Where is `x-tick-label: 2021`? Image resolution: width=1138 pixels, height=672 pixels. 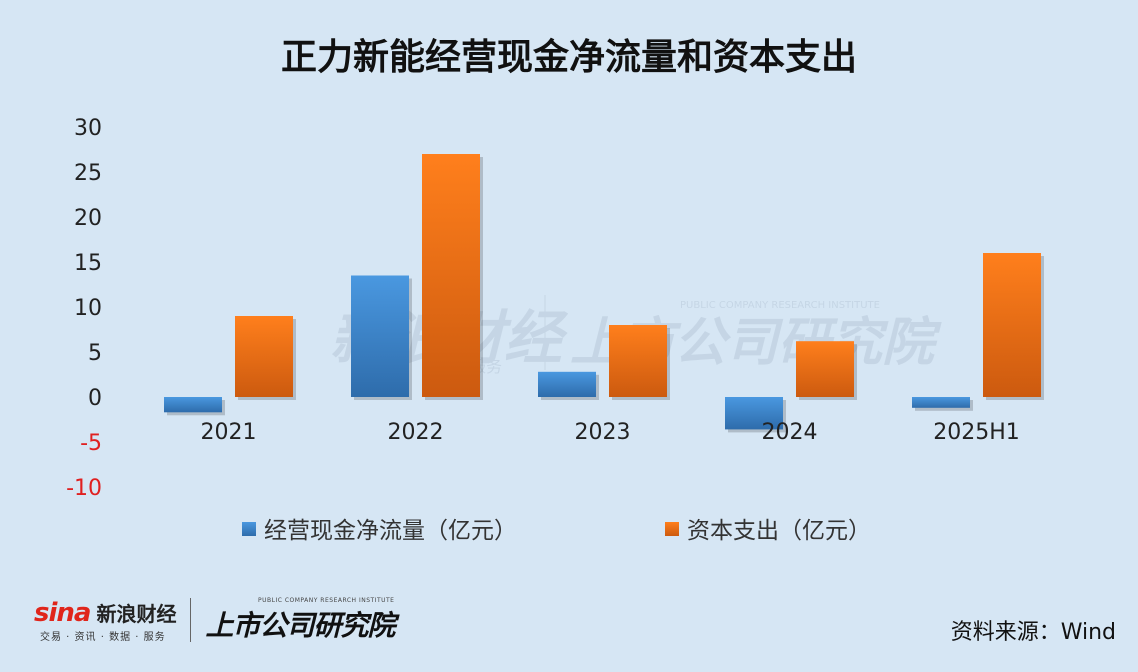
x-tick-label: 2021 is located at coordinates (229, 432).